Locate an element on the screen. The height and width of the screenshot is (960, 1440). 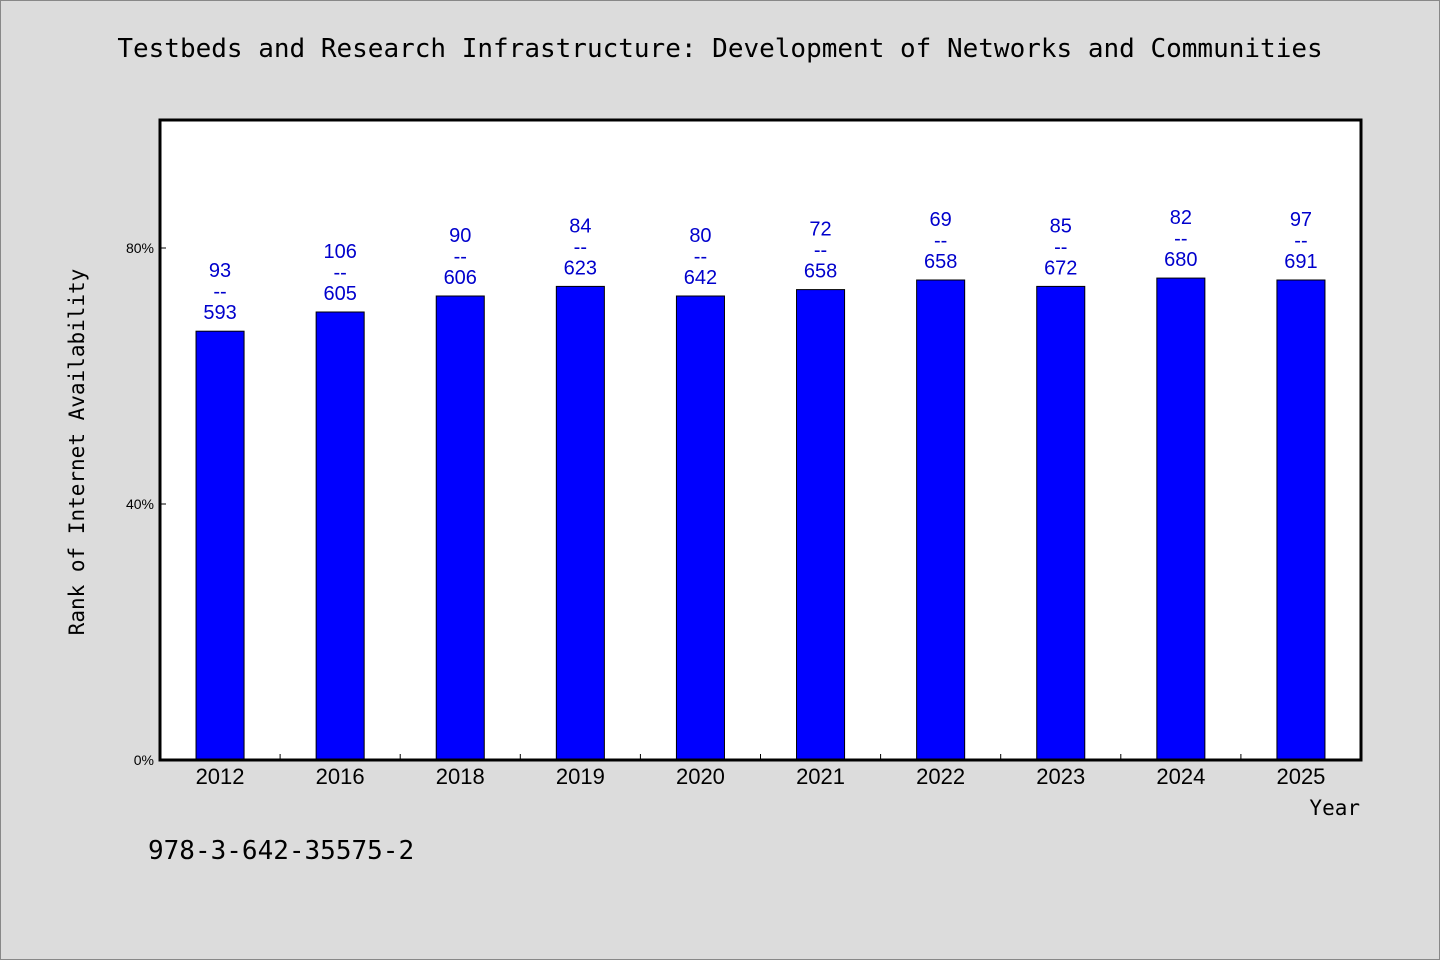
isbn-footnote: 978-3-642-35575-2 is located at coordinates (281, 851).